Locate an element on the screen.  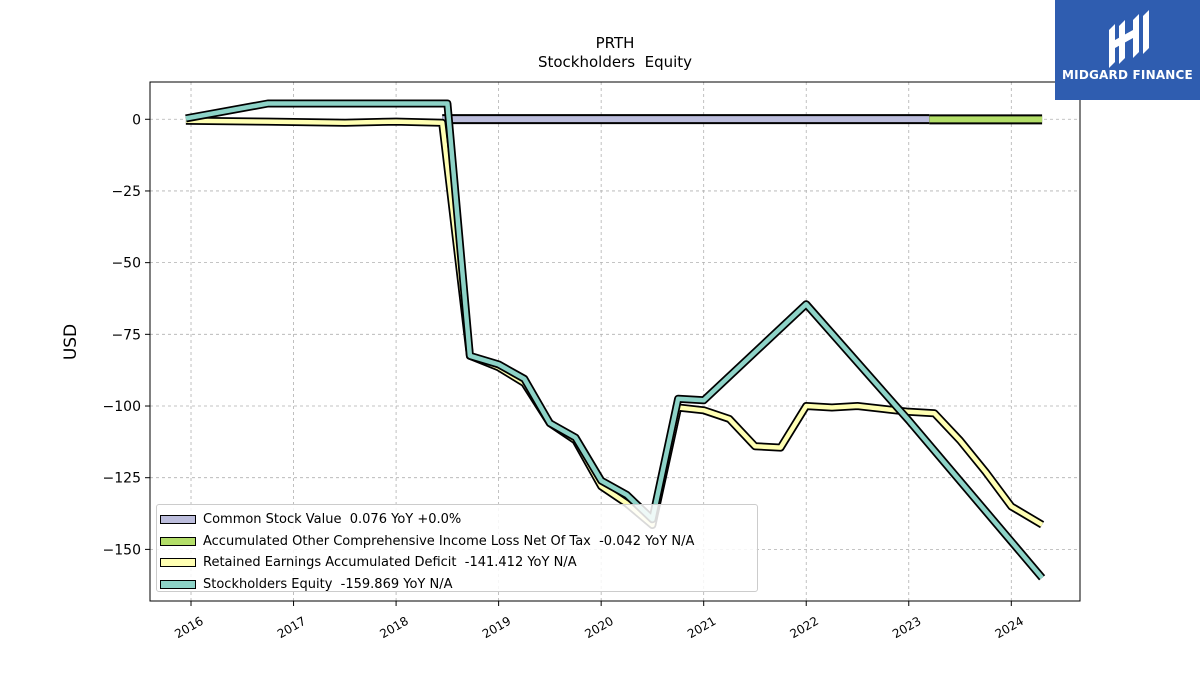
legend-swatch-common-stock is located at coordinates (178, 520).